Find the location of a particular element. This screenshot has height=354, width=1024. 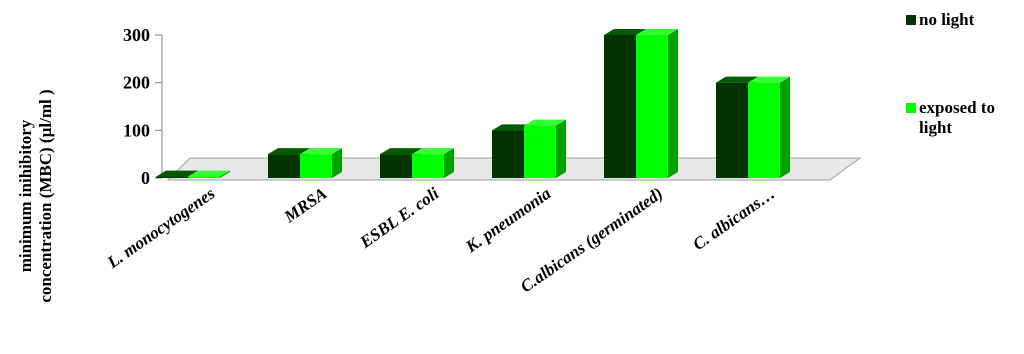

legend: no light exposed to light is located at coordinates (965, 73).